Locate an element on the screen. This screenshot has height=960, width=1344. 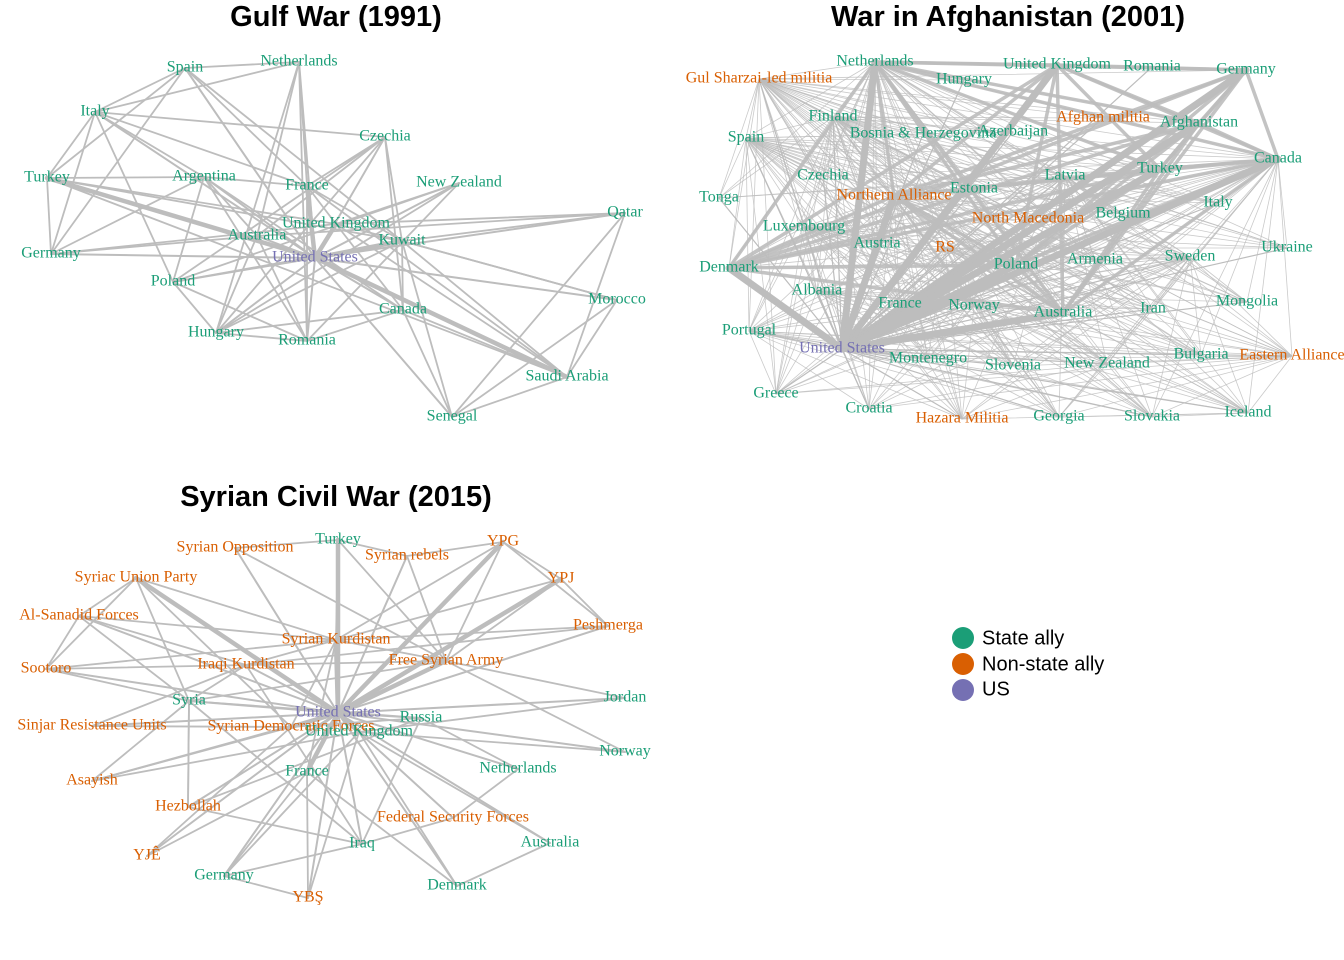
node-label-turkey: Turkey is located at coordinates (47, 177).